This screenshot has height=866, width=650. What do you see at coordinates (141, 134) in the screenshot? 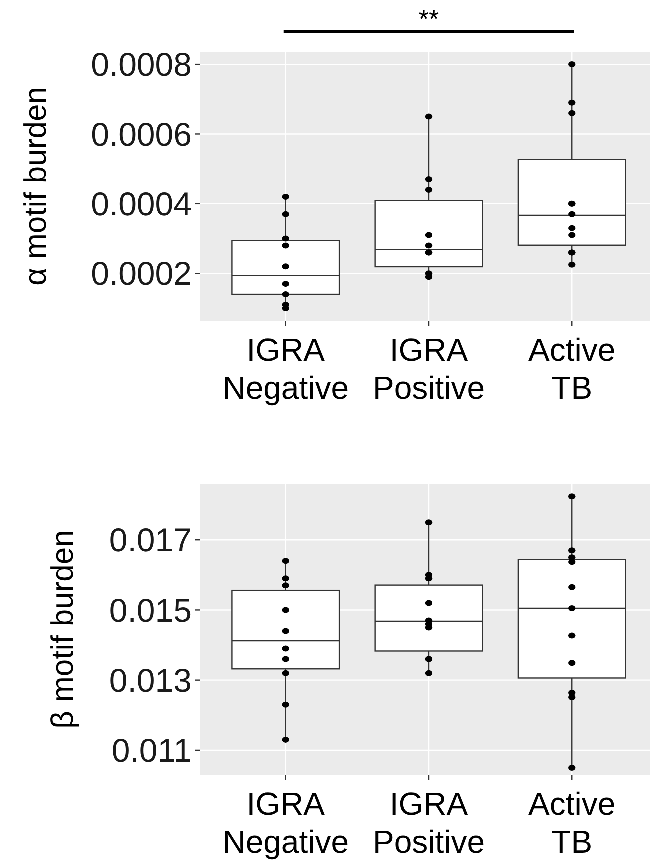
I see `y-tick-label: 0.0006` at bounding box center [141, 134].